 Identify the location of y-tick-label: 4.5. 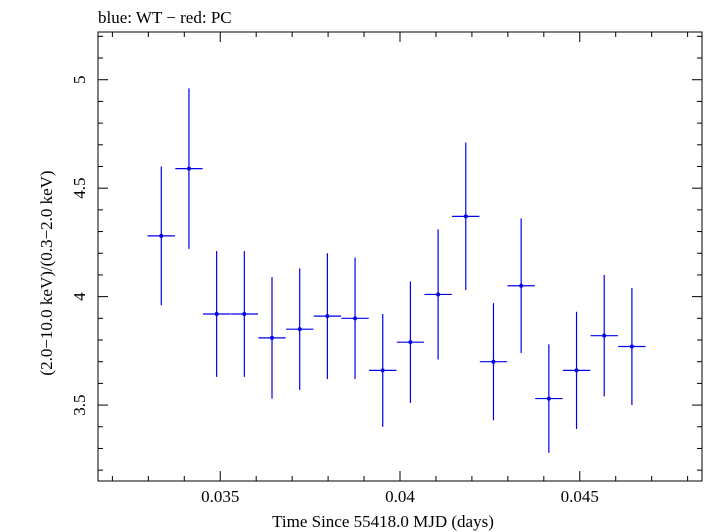
(79, 188).